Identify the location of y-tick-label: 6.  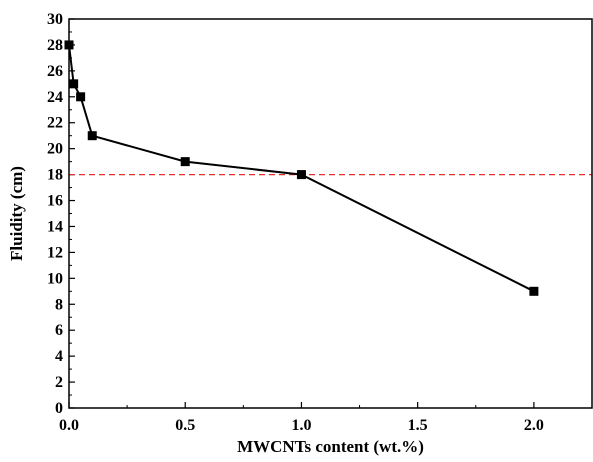
(59, 330).